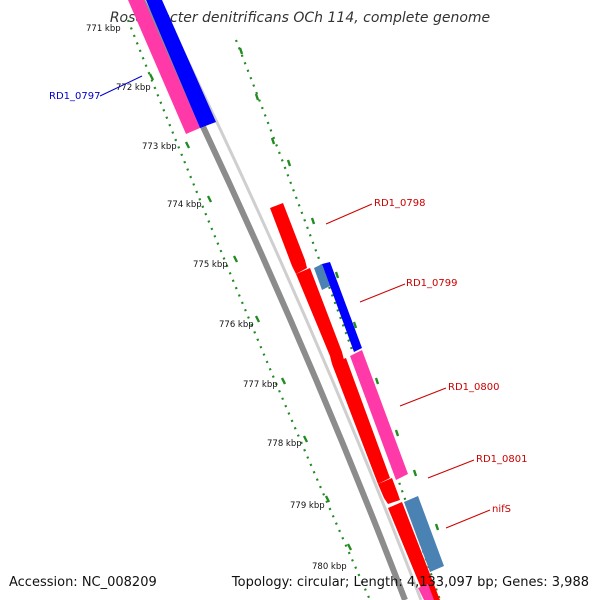 Image resolution: width=600 pixels, height=600 pixels. What do you see at coordinates (468, 519) in the screenshot?
I see `leader-line-nifs` at bounding box center [468, 519].